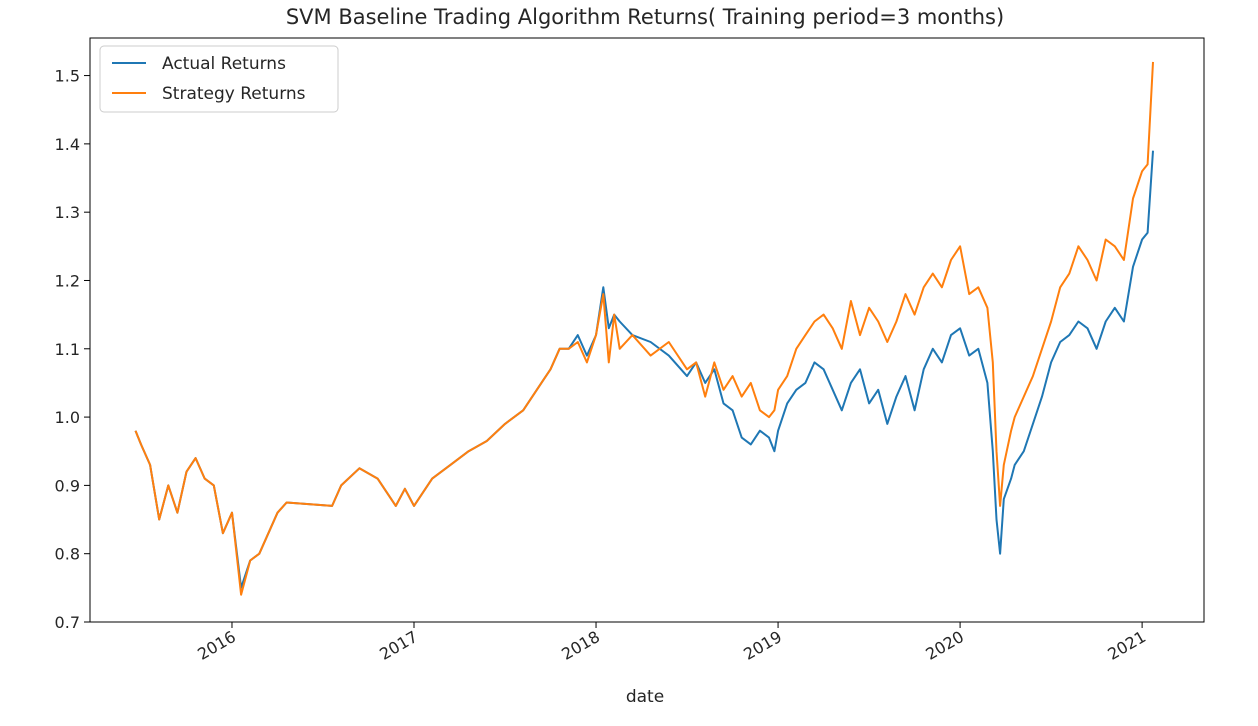 The width and height of the screenshot is (1258, 726). I want to click on x-axis: 2016 2017 2018 2019 2020 2021, so click(671, 643).